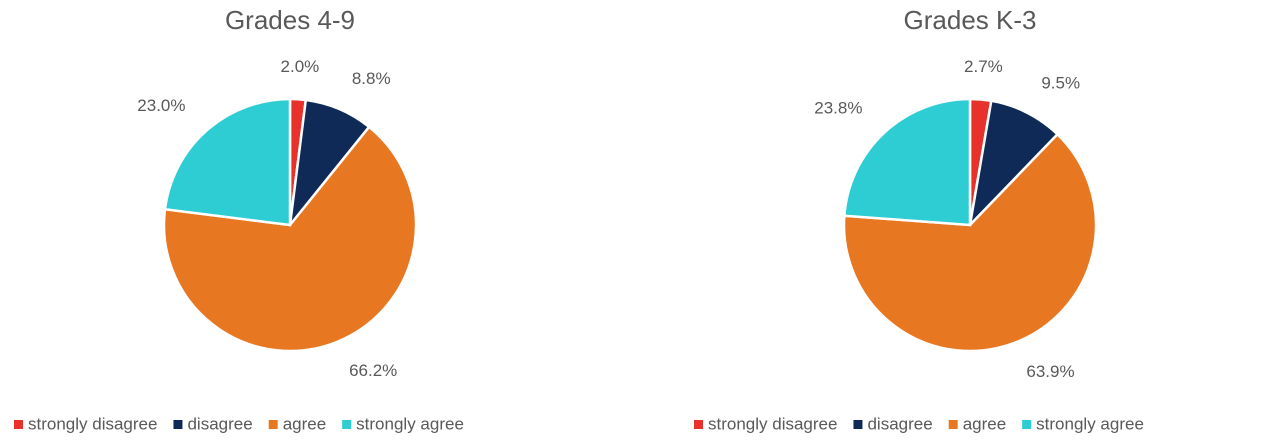  What do you see at coordinates (373, 370) in the screenshot?
I see `data-label: 66.2%` at bounding box center [373, 370].